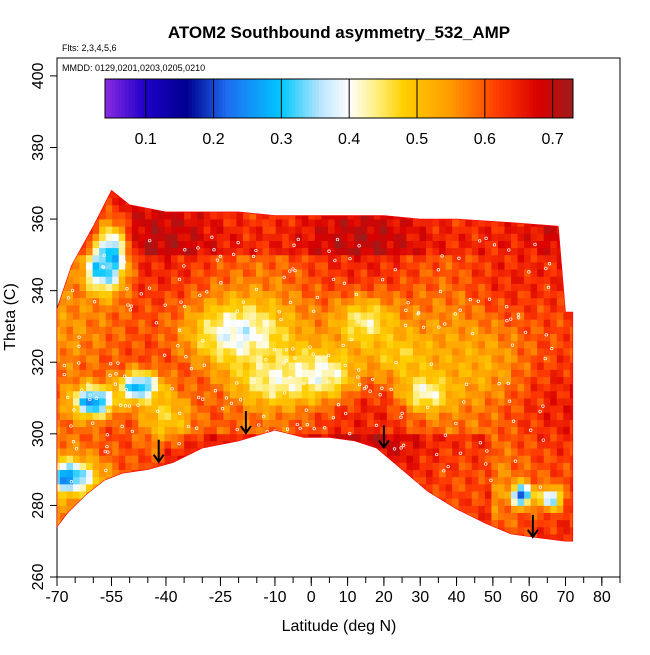 The height and width of the screenshot is (655, 650). Describe the element at coordinates (339, 32) in the screenshot. I see `chart-title: ATOM2 Southbound asymmetry_532_AMP` at that location.